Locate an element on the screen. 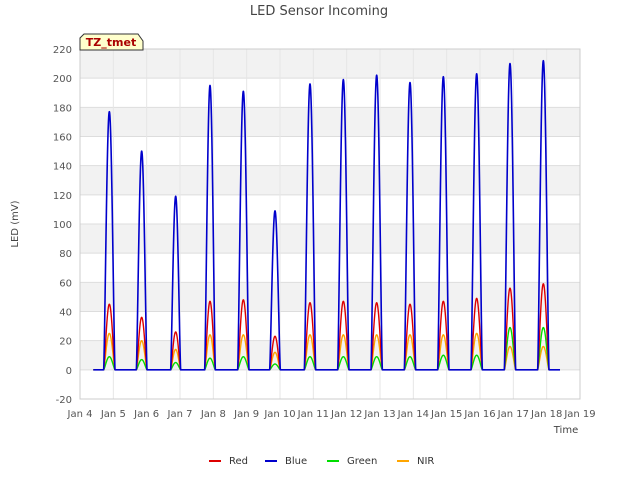 The image size is (640, 480). y-axis-label: LED (mV) is located at coordinates (15, 223).